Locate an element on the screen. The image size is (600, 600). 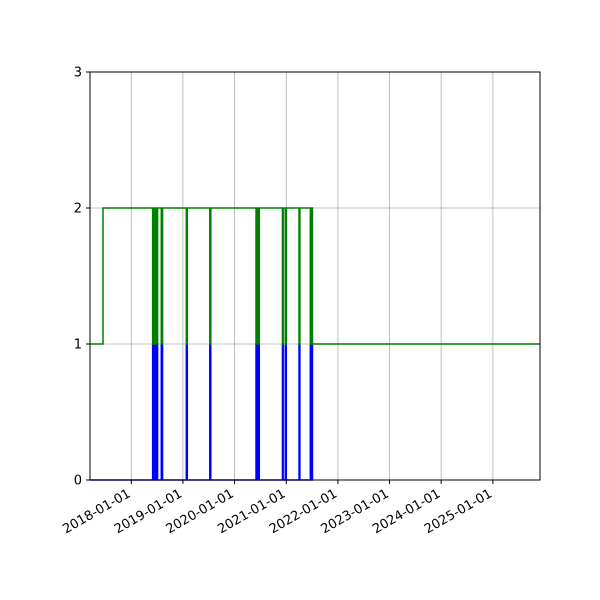
y-tick-label: 0 is located at coordinates (78, 481).